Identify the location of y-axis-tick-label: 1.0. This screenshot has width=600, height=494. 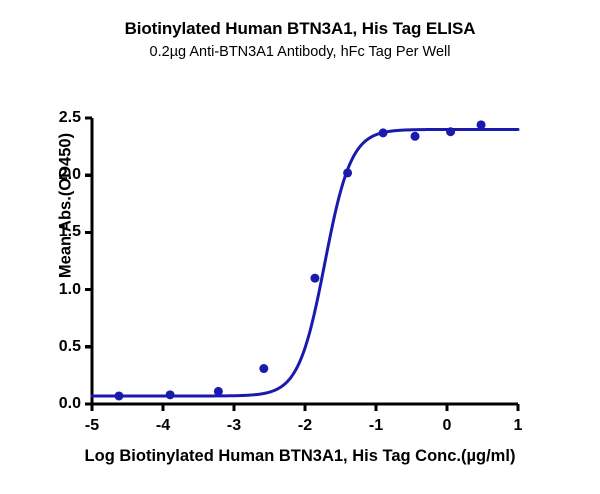
(69, 289).